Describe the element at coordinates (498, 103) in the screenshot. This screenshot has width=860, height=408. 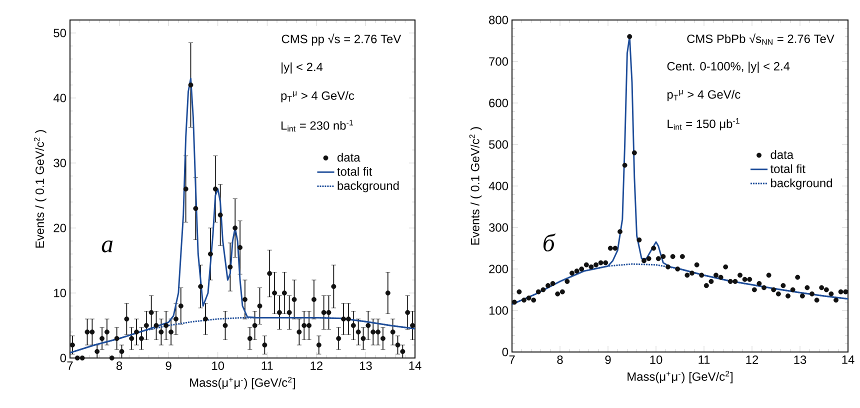
I see `y-tick-label: 600` at that location.